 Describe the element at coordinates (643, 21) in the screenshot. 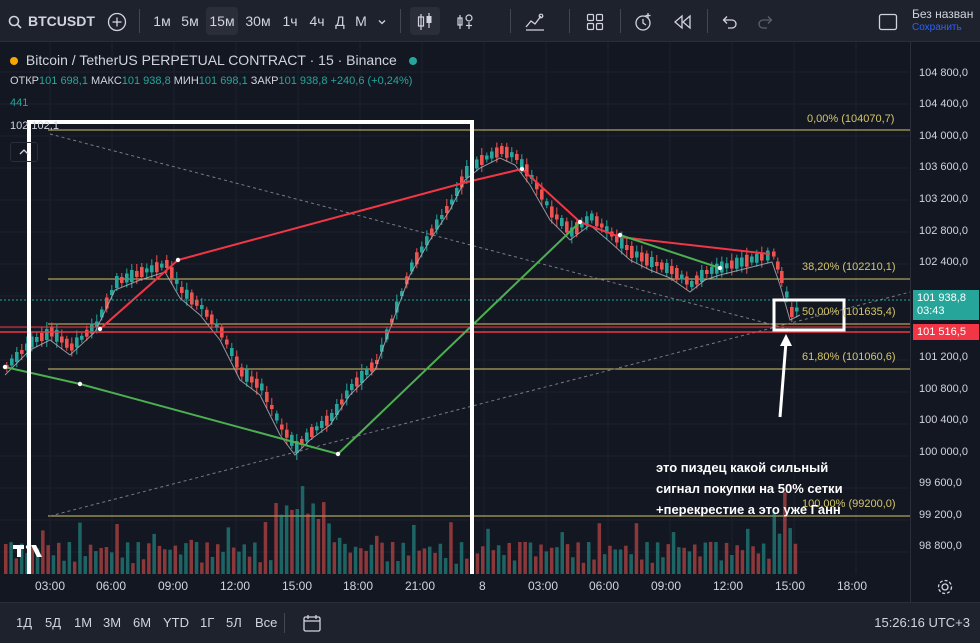

I see `alert-clock-icon` at that location.